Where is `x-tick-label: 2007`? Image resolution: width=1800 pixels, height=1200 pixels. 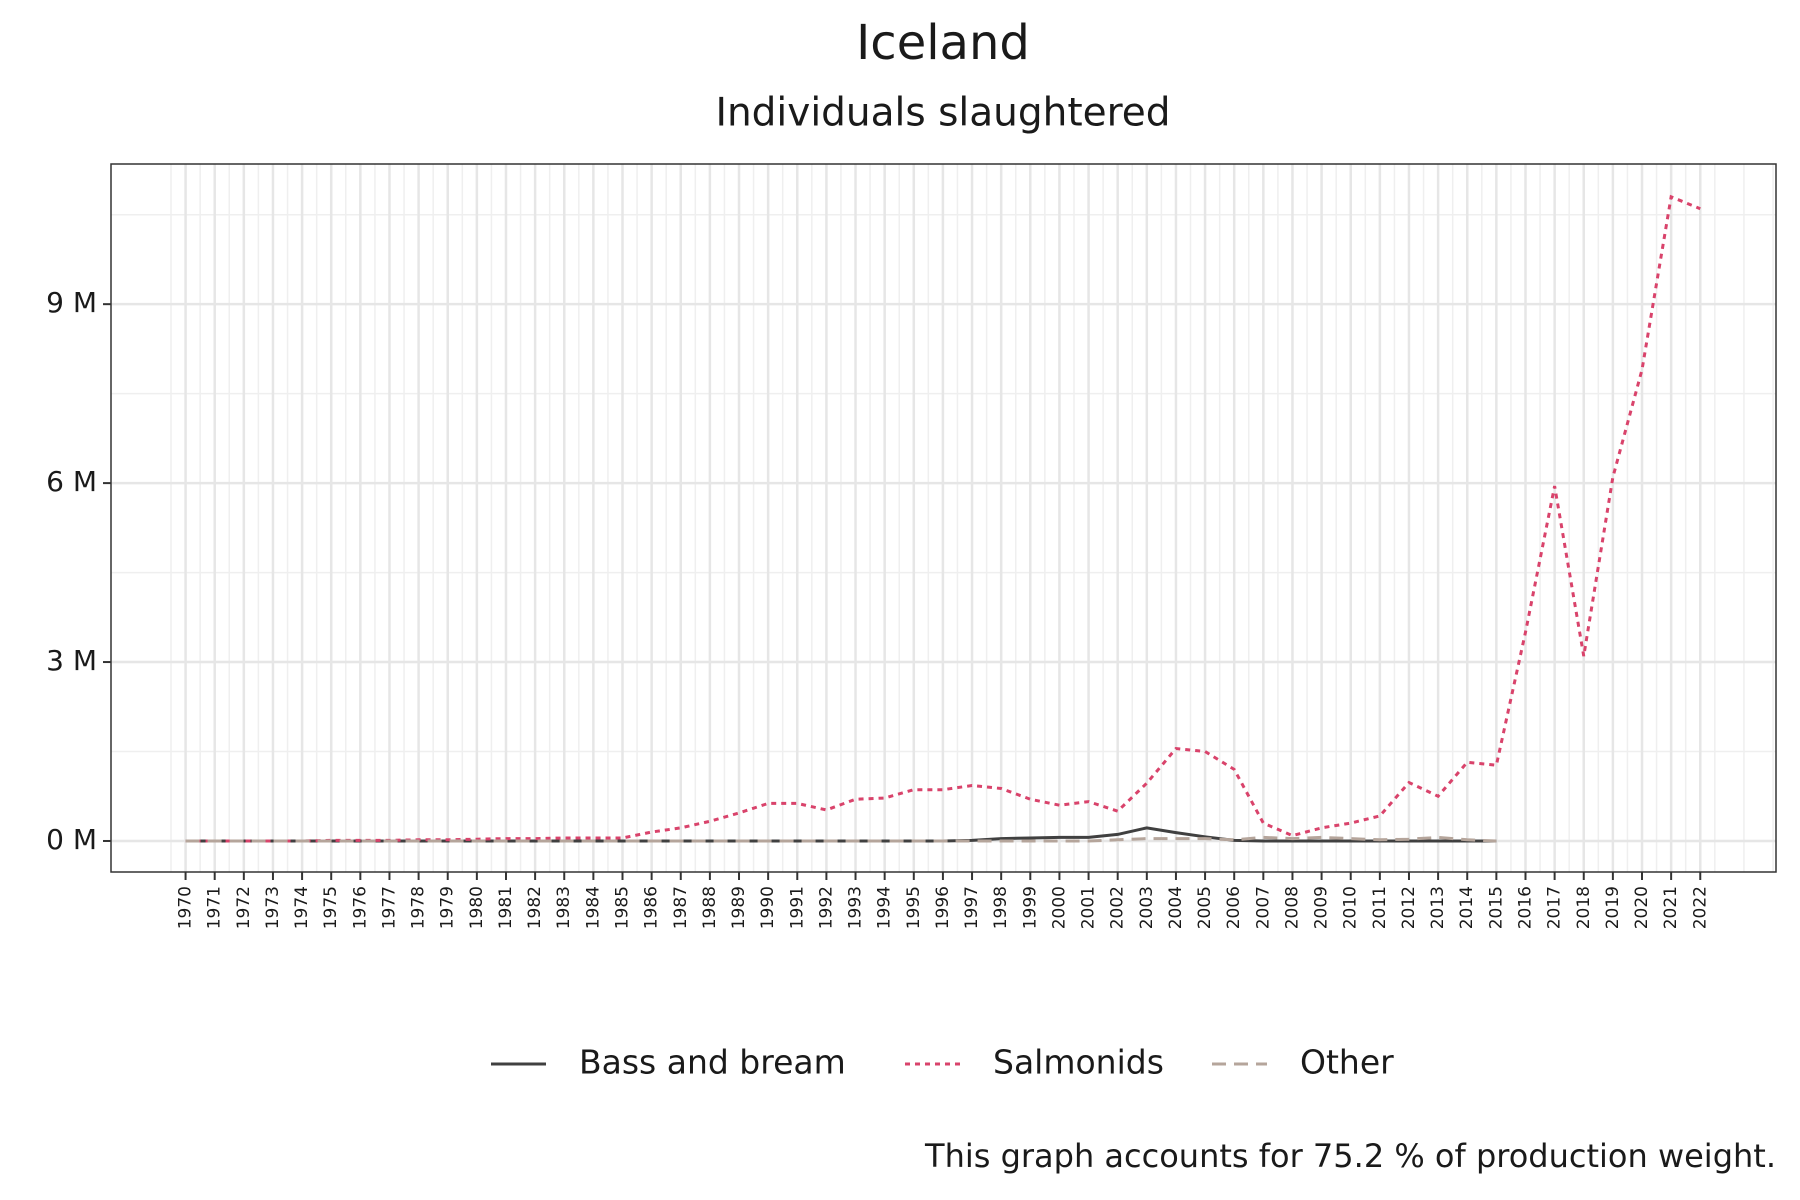 x-tick-label: 2007 is located at coordinates (1263, 907).